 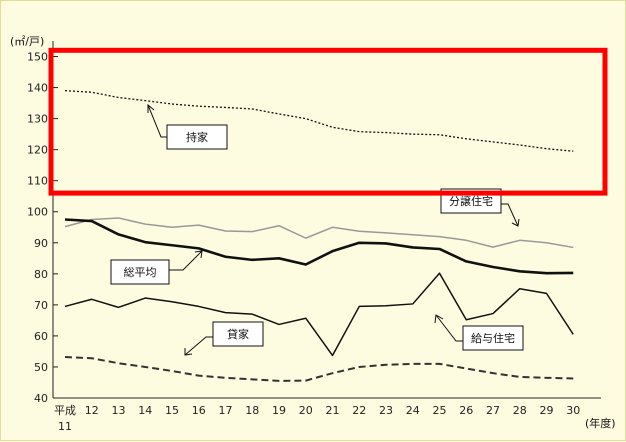 What do you see at coordinates (440, 410) in the screenshot?
I see `x-tick-label: 25` at bounding box center [440, 410].